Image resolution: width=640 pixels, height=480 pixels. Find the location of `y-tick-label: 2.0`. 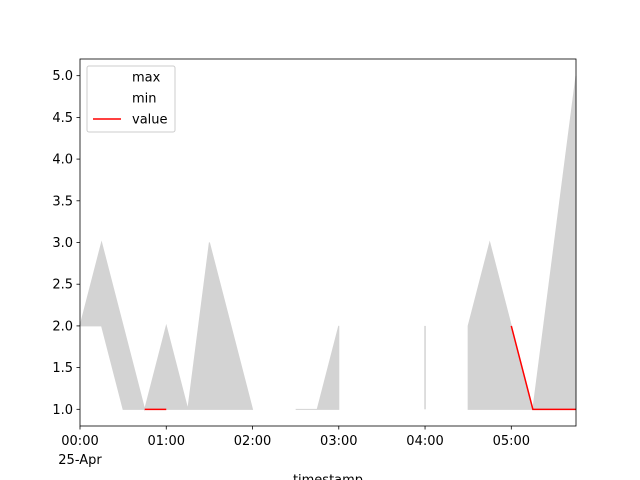

y-tick-label: 2.0 is located at coordinates (62, 326).